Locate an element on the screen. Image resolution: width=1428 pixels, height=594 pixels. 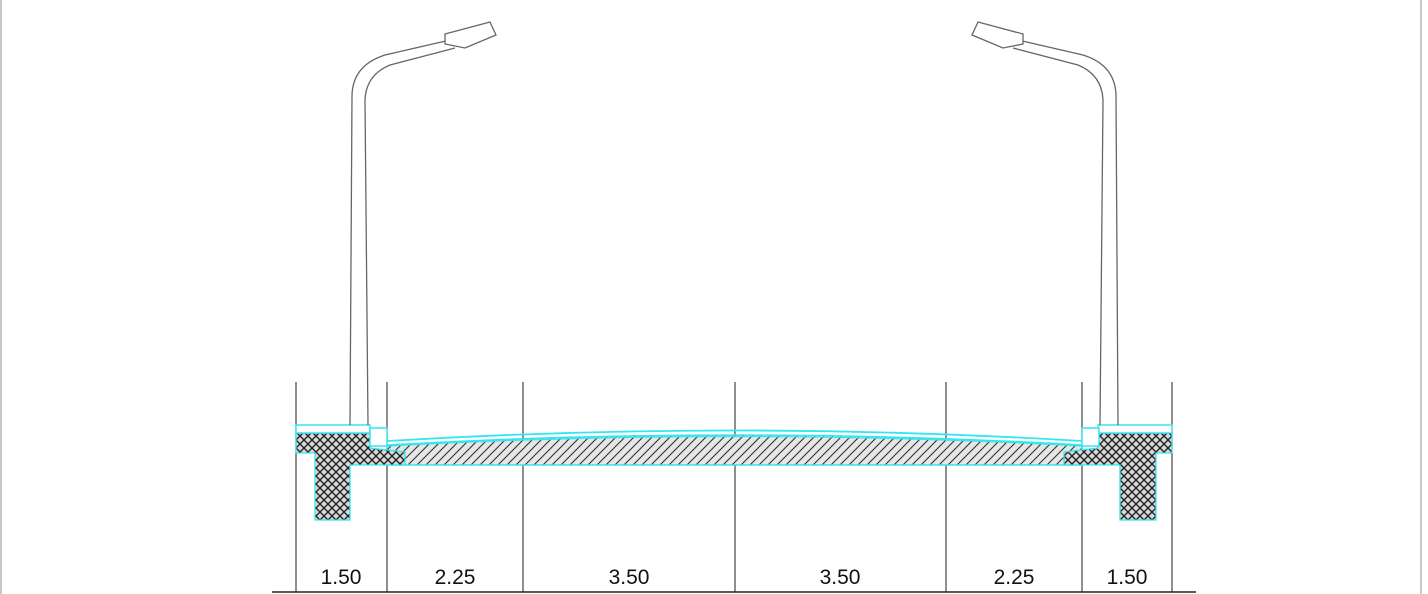
page-edge-left is located at coordinates (1, 297).